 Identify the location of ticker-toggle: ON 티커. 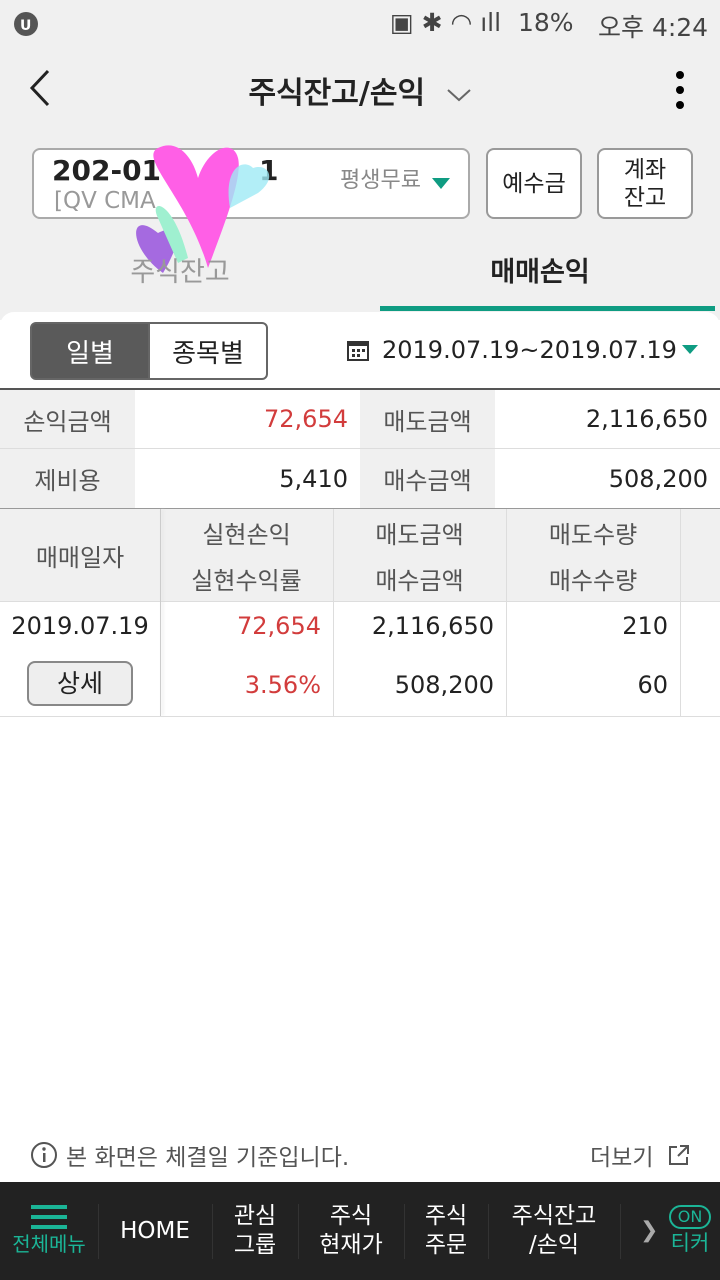
(690, 1231).